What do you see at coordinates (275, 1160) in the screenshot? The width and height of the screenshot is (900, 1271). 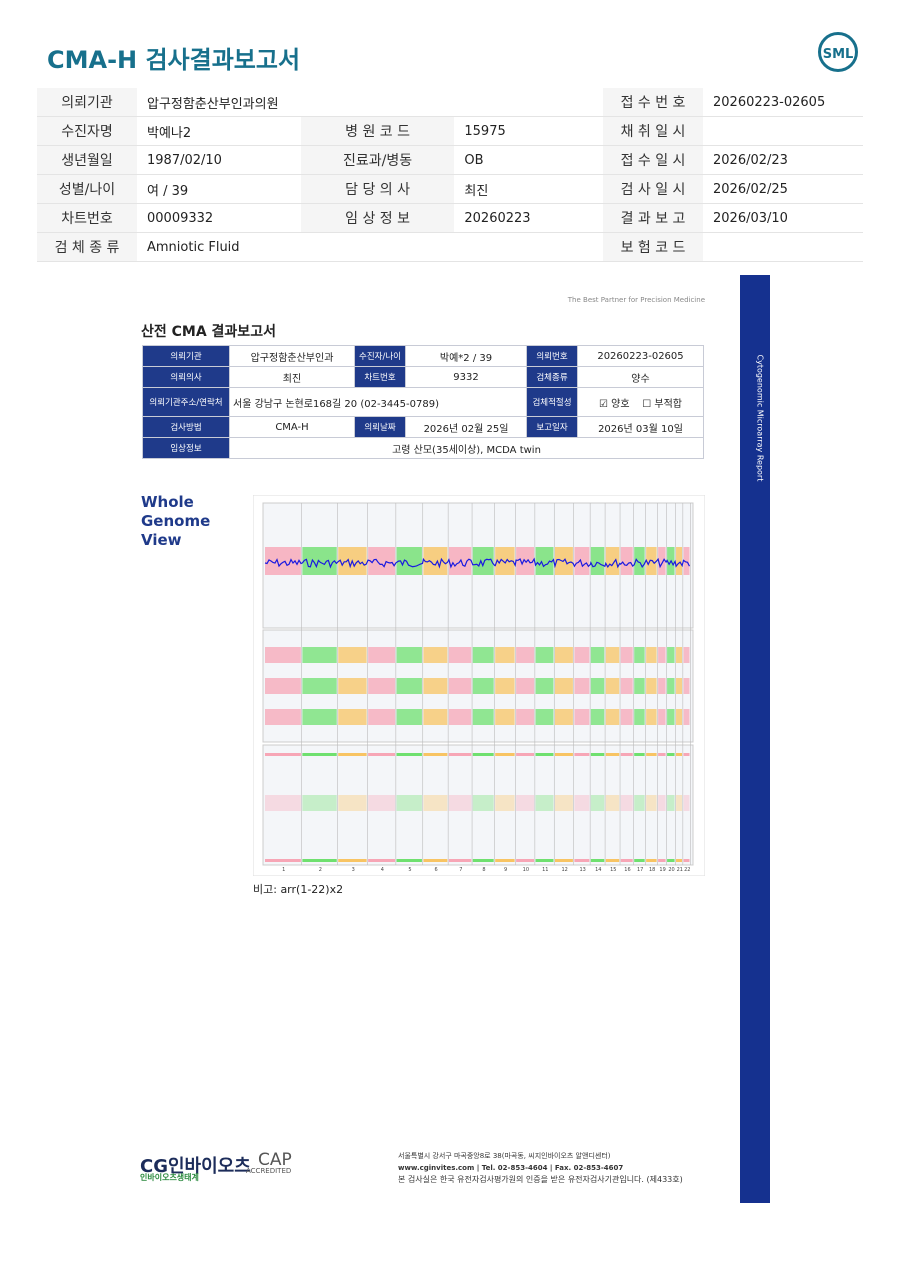 I see `cap-logo: CAP` at bounding box center [275, 1160].